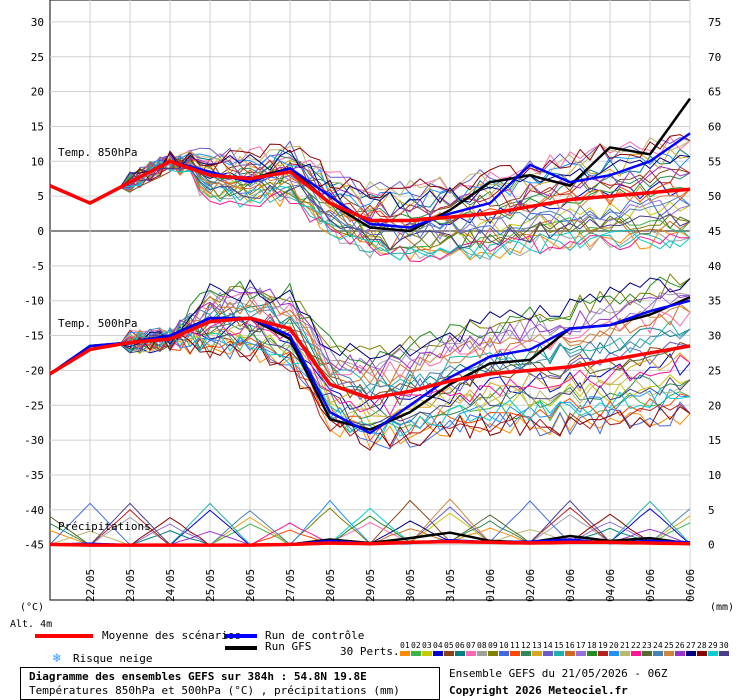 This screenshot has height=700, width=740. Describe the element at coordinates (558, 673) in the screenshot. I see `footer-run: Ensemble GEFS du 21/05/2026 - 06Z` at that location.